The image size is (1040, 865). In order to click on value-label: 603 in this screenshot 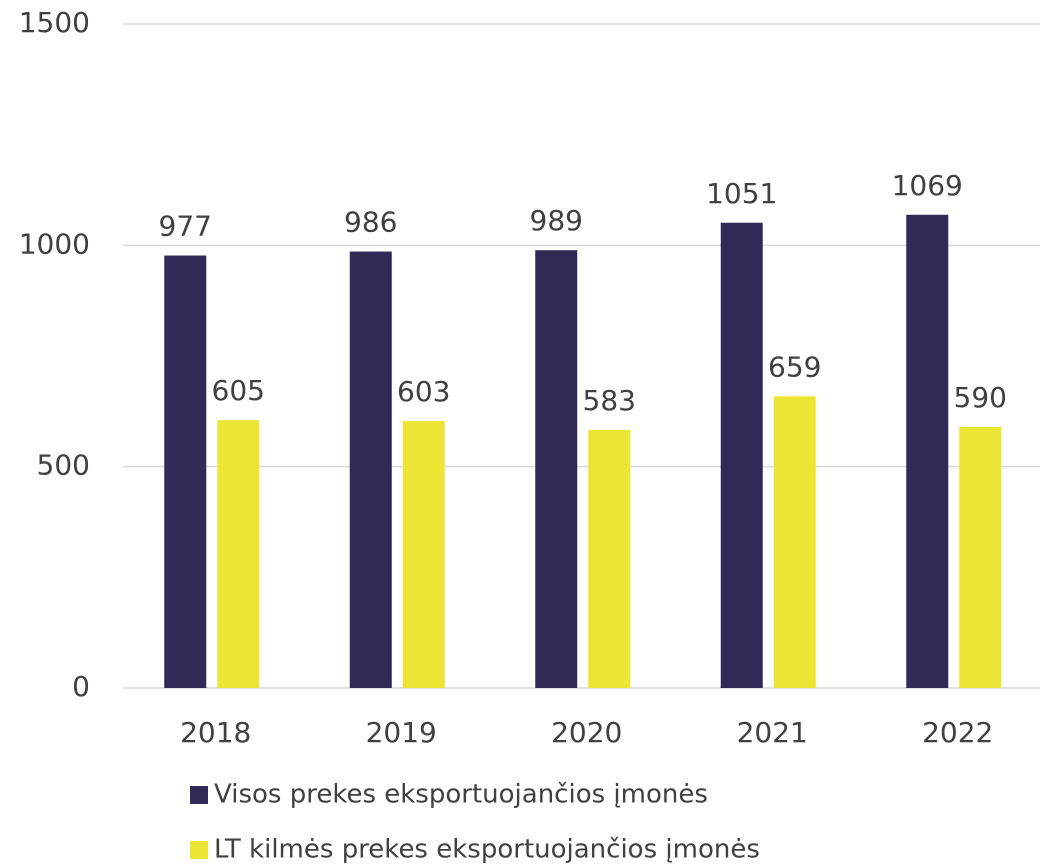, I will do `click(423, 391)`.